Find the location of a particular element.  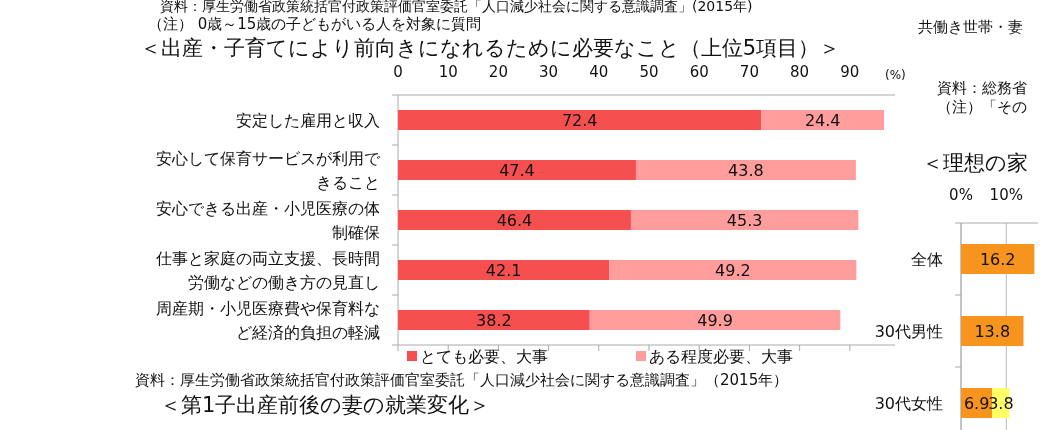

x-tick-label: 60 is located at coordinates (699, 72).